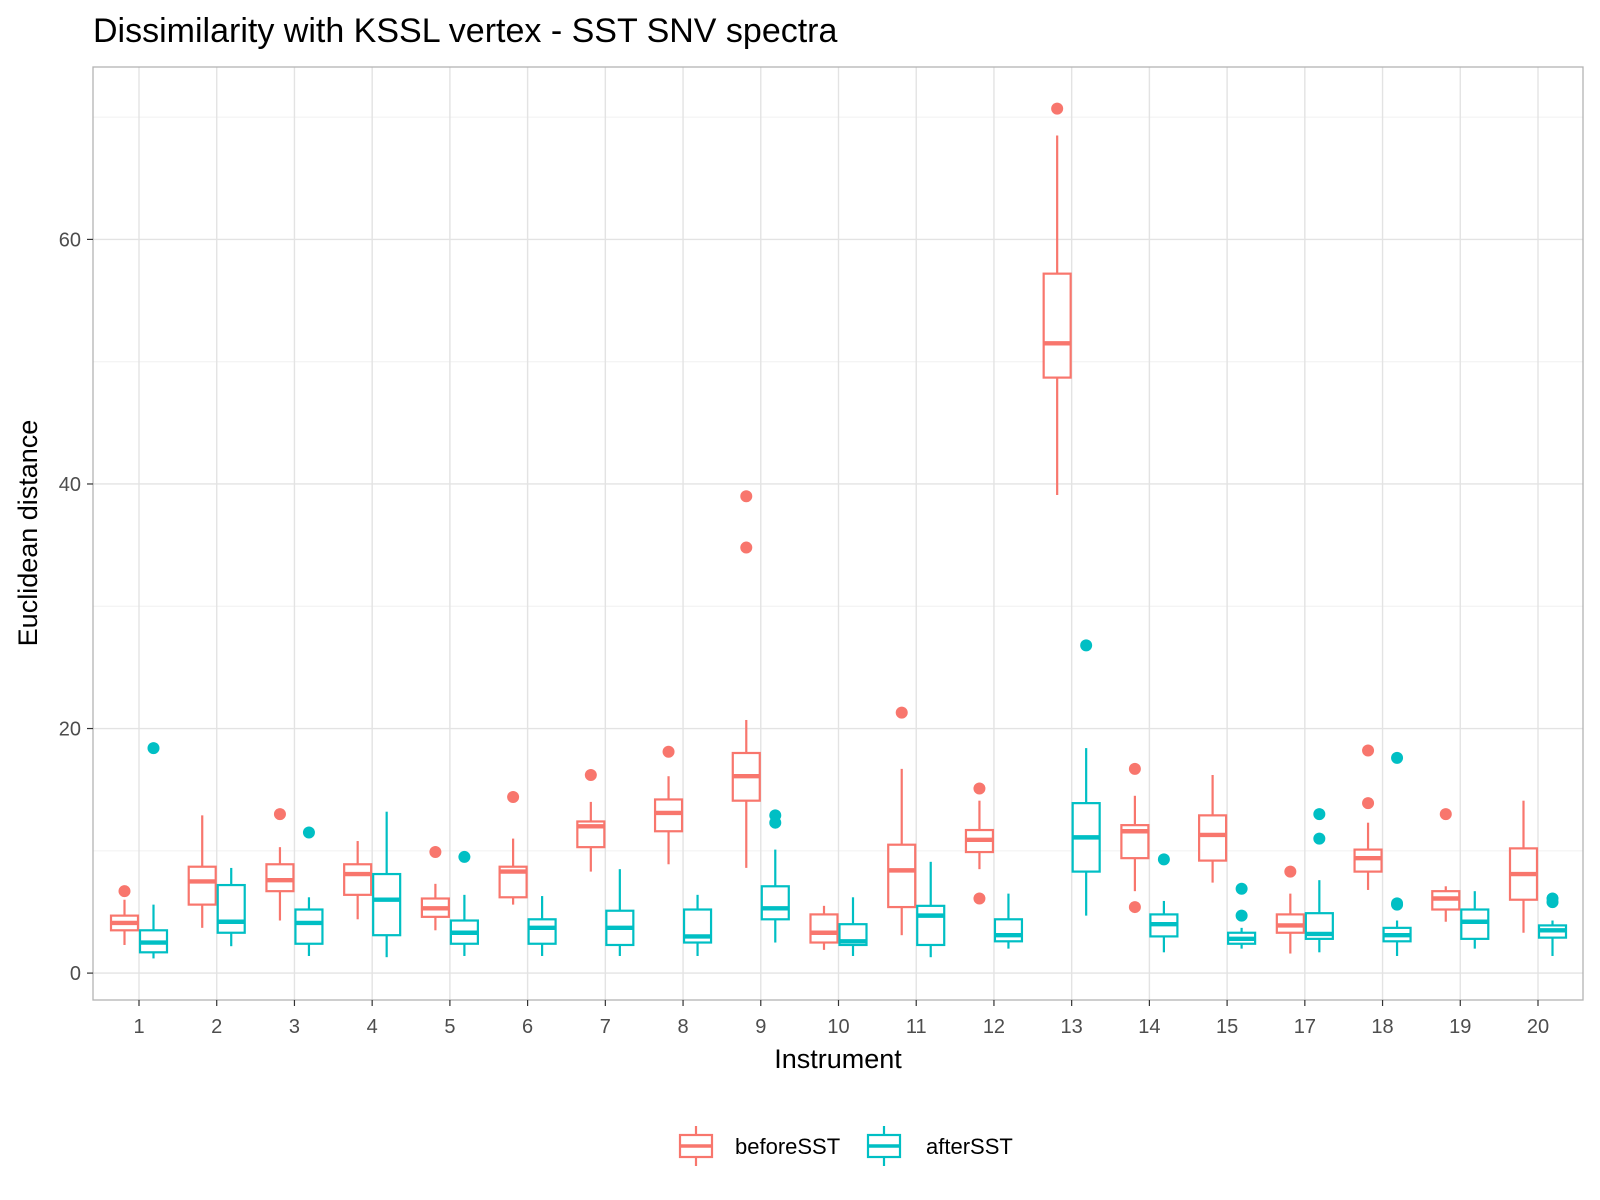 Image resolution: width=1600 pixels, height=1200 pixels. I want to click on legend: beforeSST afterSST, so click(845, 1146).